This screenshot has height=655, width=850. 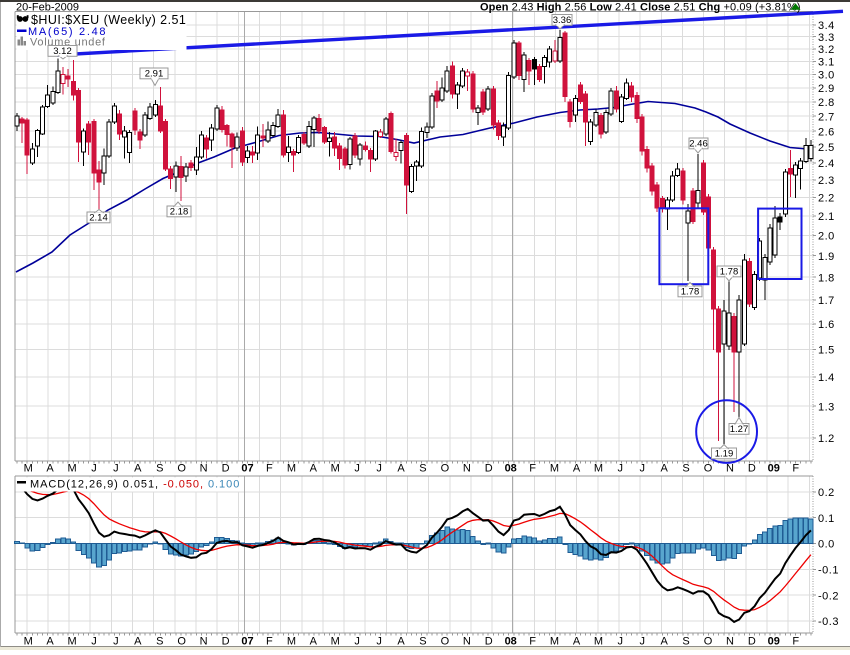 What do you see at coordinates (828, 622) in the screenshot?
I see `svg-text: -0.3` at bounding box center [828, 622].